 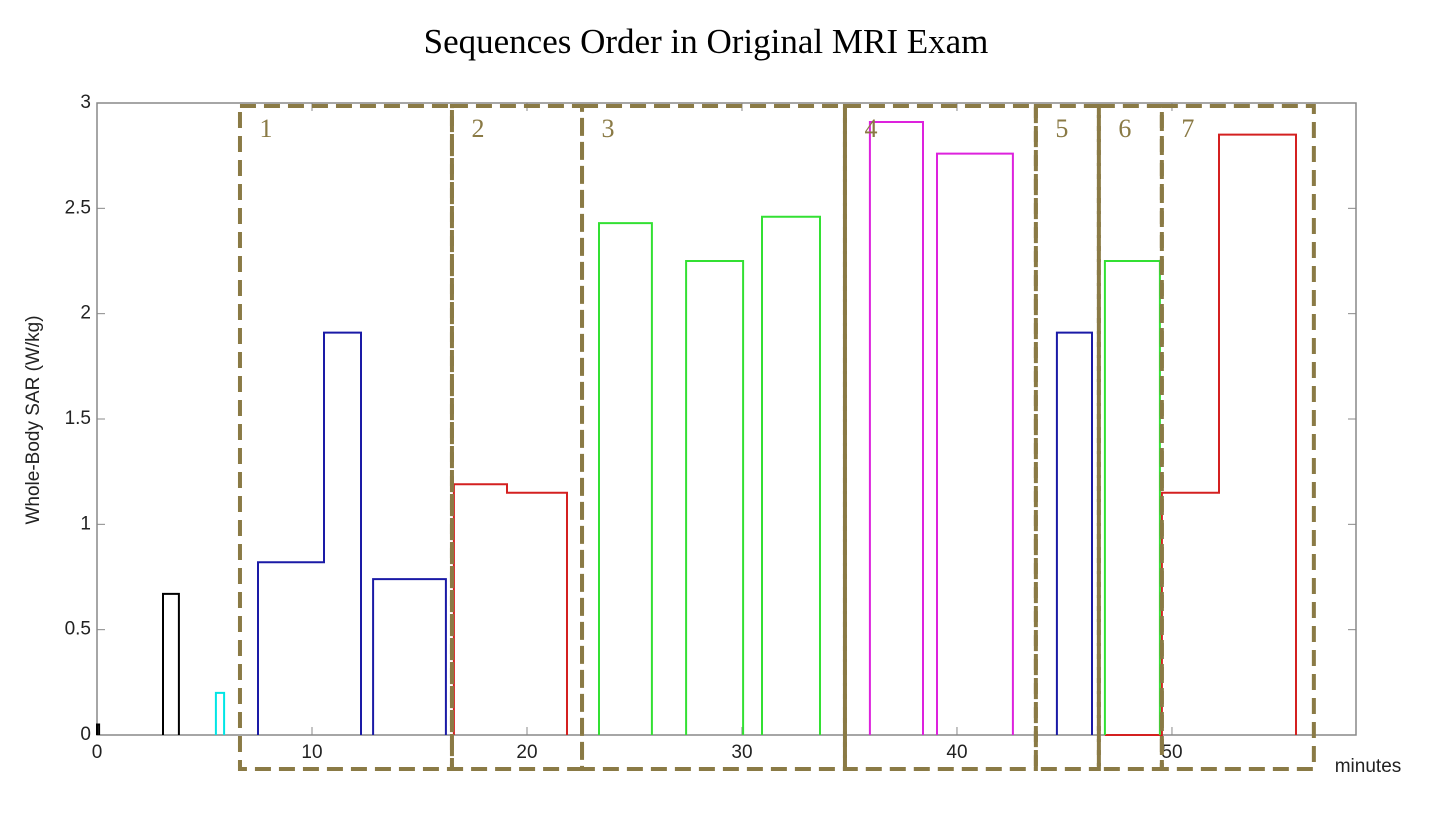 What do you see at coordinates (526, 752) in the screenshot?
I see `x-tick-label: 20` at bounding box center [526, 752].